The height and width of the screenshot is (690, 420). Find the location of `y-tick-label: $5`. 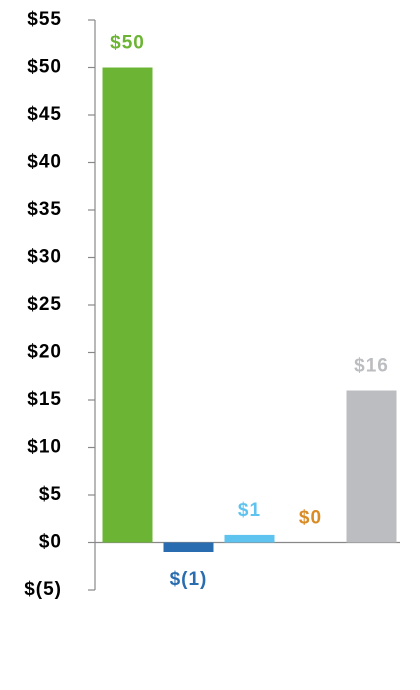

y-tick-label: $5 is located at coordinates (50, 494).